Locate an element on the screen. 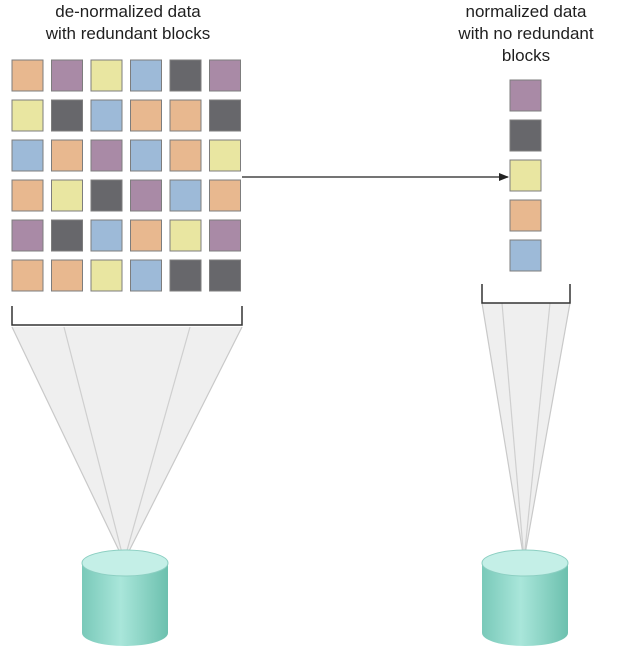  unique-block-yellow is located at coordinates (525, 175).